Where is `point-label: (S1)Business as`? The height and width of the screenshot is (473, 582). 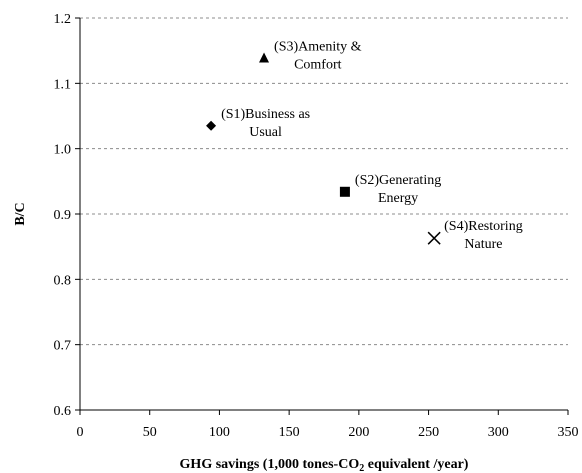
point-label: (S1)Business as is located at coordinates (265, 114).